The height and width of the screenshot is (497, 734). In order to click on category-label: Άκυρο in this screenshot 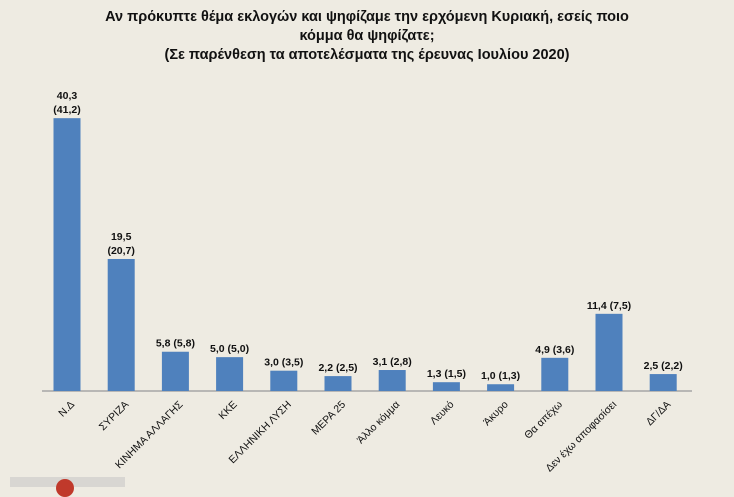, I will do `click(496, 414)`.